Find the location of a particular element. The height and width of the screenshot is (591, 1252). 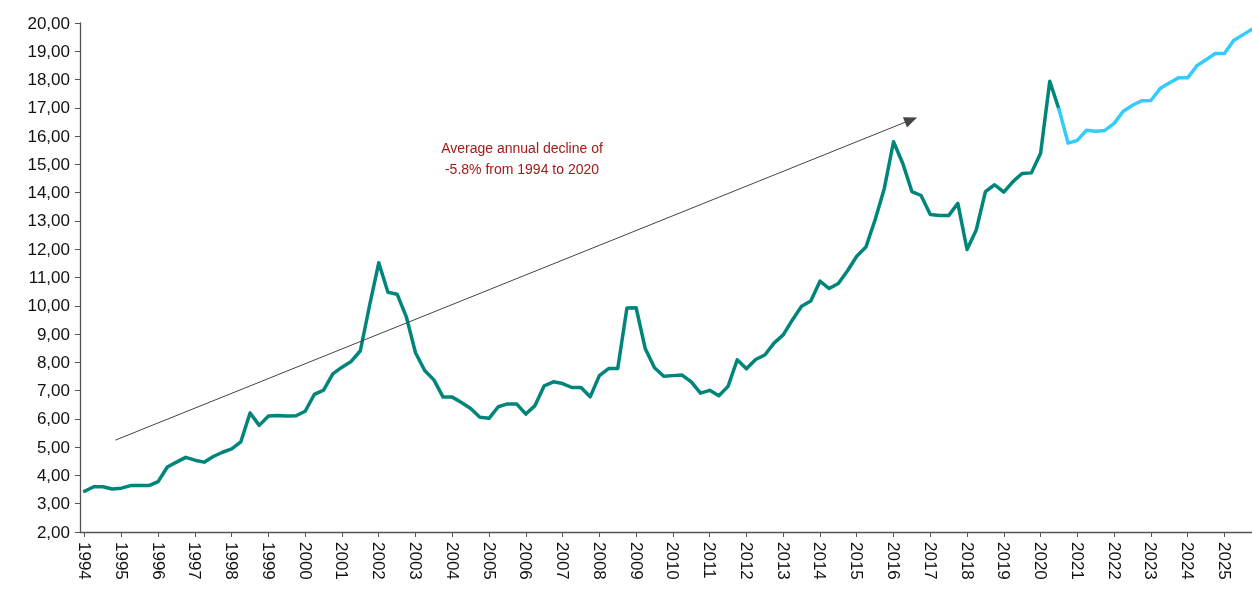

y-tick-label: 7,00 is located at coordinates (53, 391).